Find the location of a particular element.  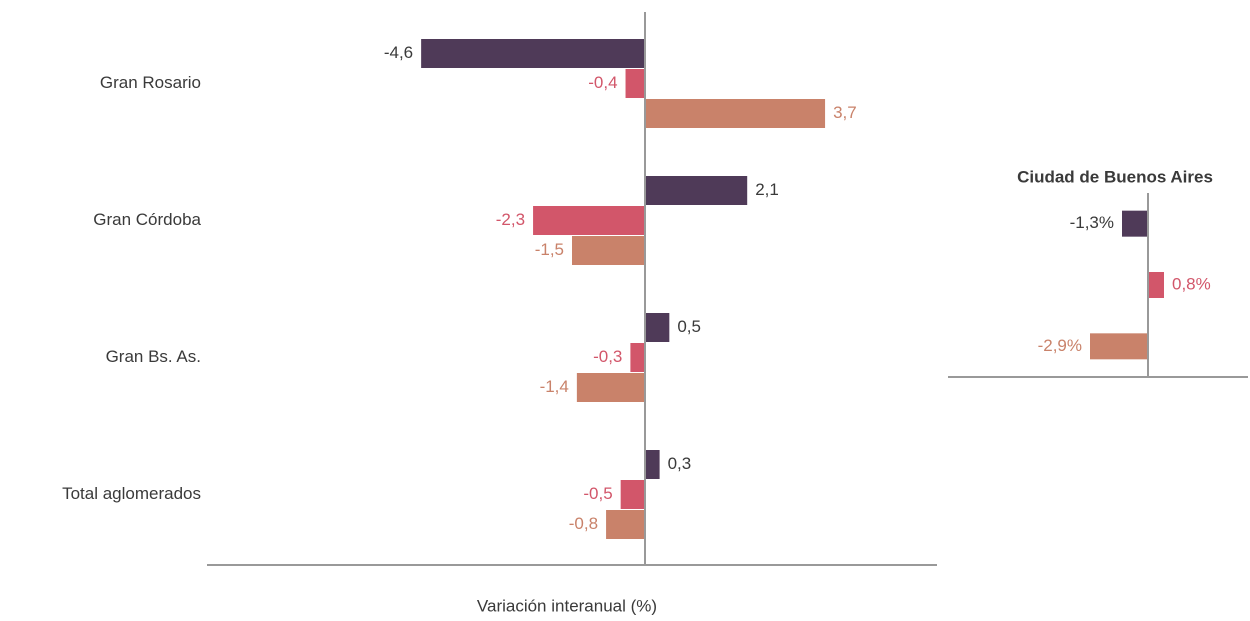

category-label: Gran Córdoba is located at coordinates (147, 219).